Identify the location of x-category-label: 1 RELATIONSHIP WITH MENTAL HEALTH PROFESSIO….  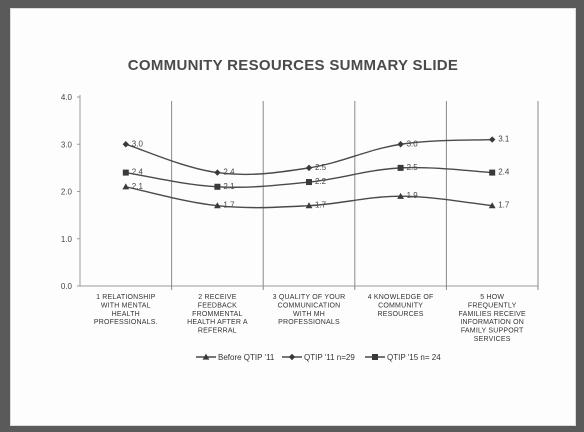
(126, 310).